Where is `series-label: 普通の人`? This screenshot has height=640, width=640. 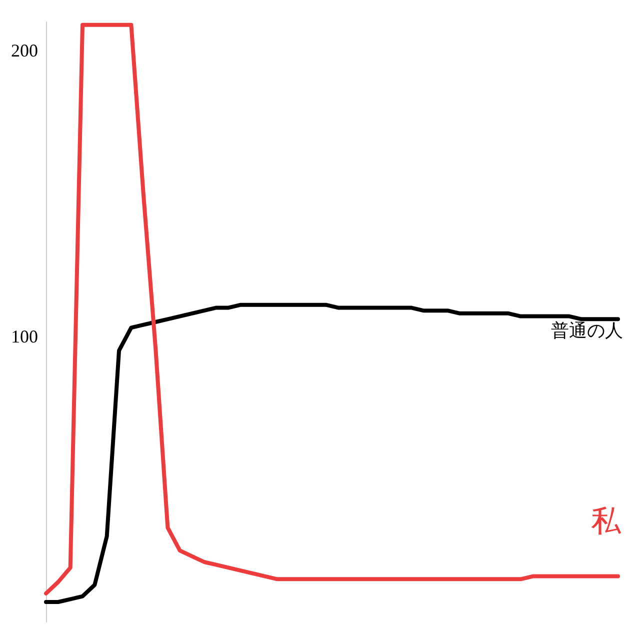 series-label: 普通の人 is located at coordinates (587, 331).